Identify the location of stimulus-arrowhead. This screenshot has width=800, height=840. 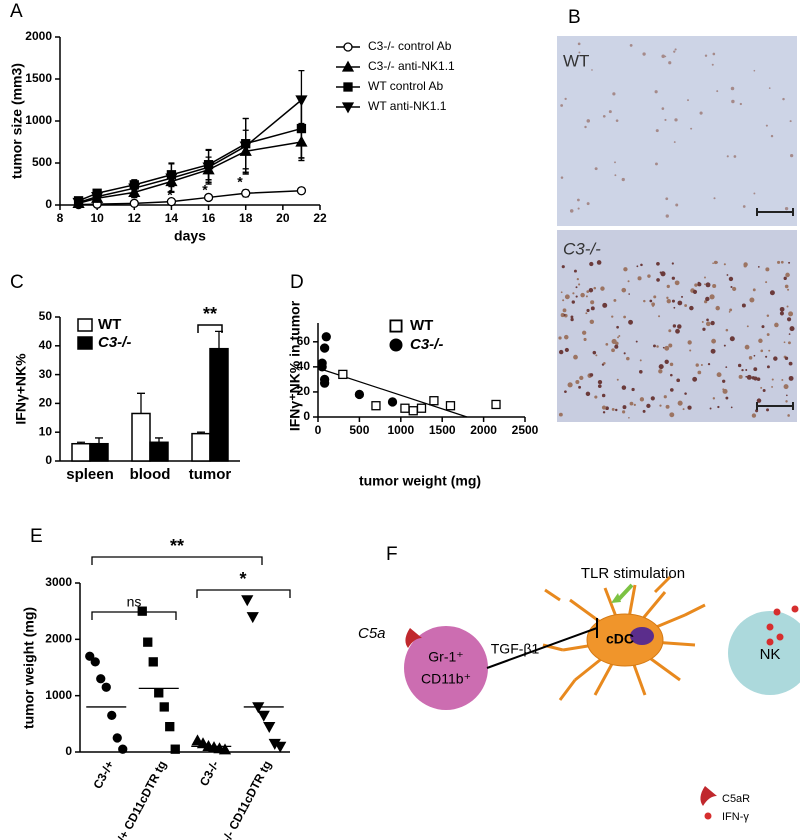
(616, 598).